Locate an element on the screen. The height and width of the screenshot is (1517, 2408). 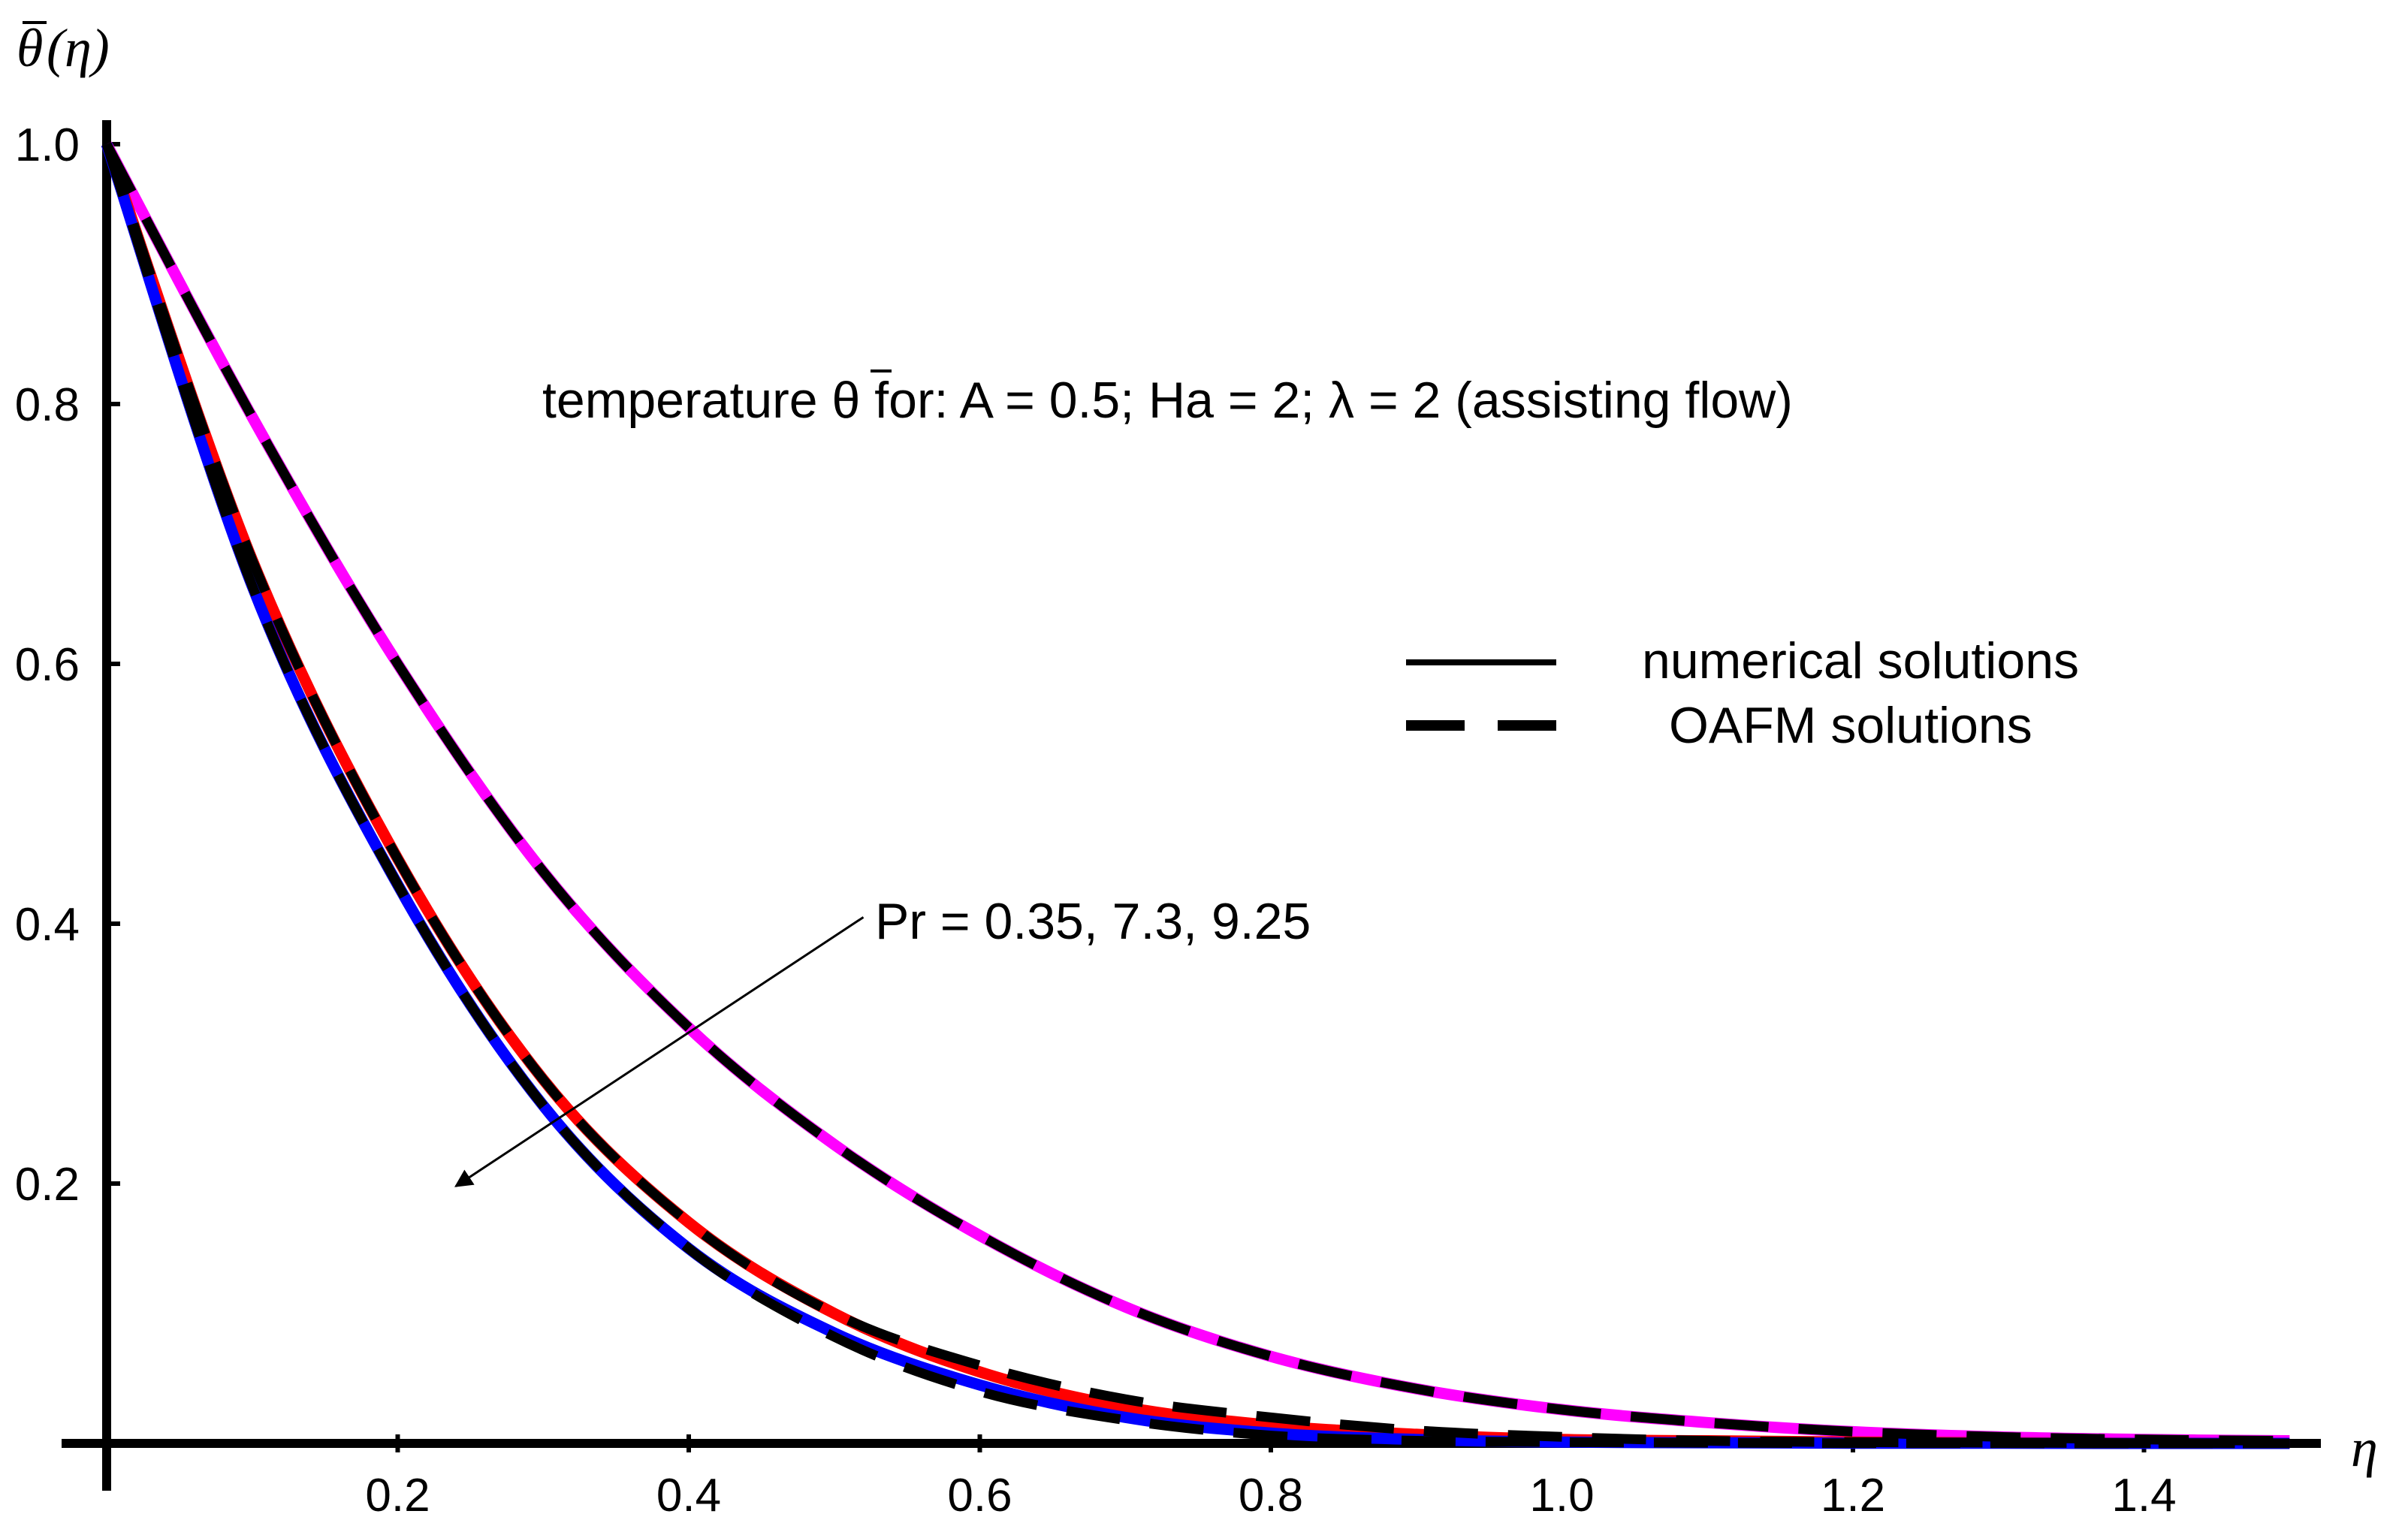
y-tick-label-0: 0.2 is located at coordinates (47, 1185).